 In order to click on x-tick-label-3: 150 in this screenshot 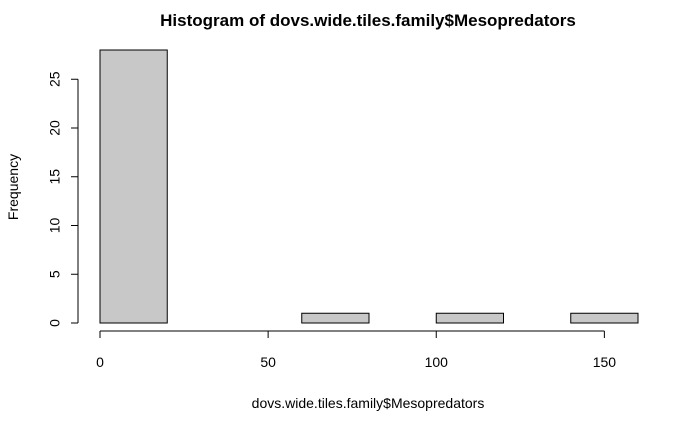, I will do `click(605, 362)`.